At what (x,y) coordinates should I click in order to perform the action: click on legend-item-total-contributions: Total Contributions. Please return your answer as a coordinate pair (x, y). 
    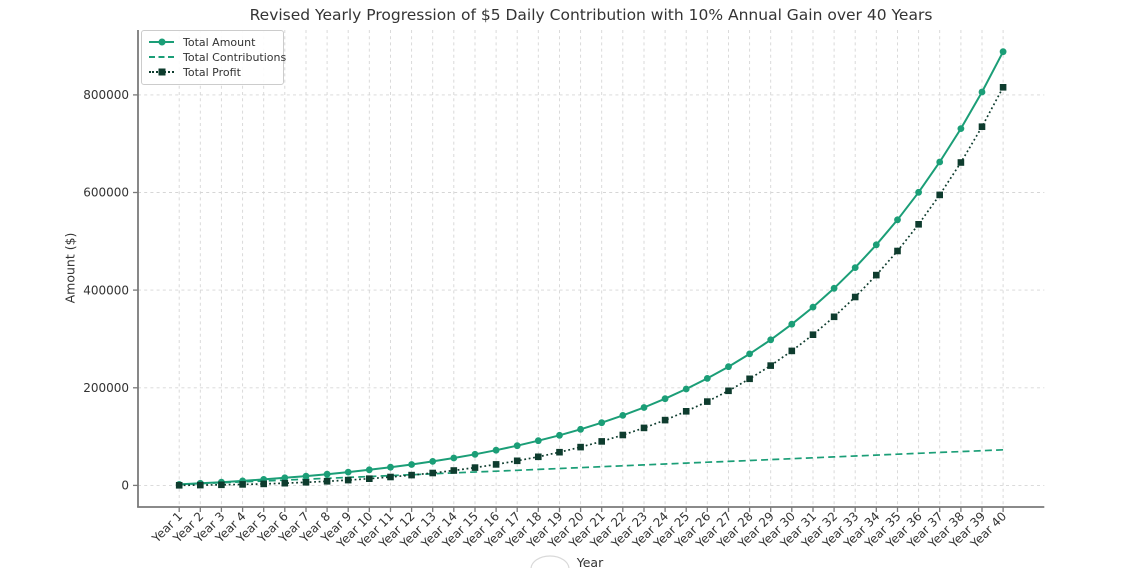
    Looking at the image, I should click on (217, 57).